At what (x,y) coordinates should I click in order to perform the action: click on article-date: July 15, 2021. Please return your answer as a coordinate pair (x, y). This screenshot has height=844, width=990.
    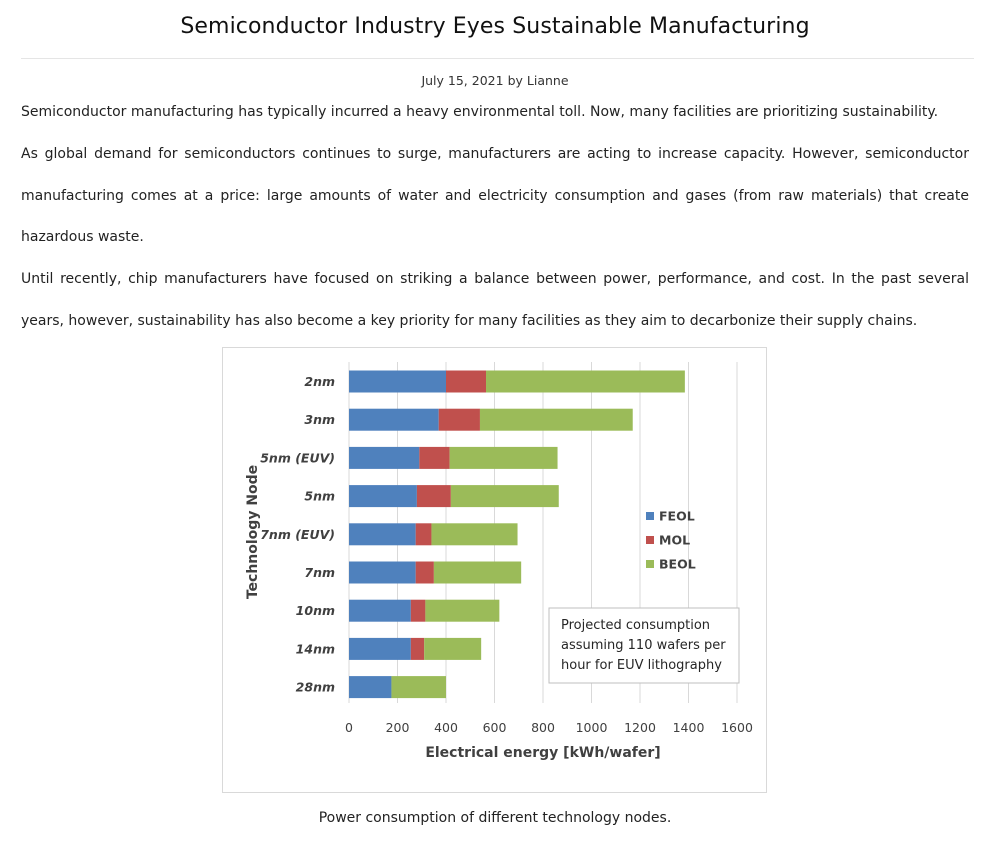
    Looking at the image, I should click on (462, 80).